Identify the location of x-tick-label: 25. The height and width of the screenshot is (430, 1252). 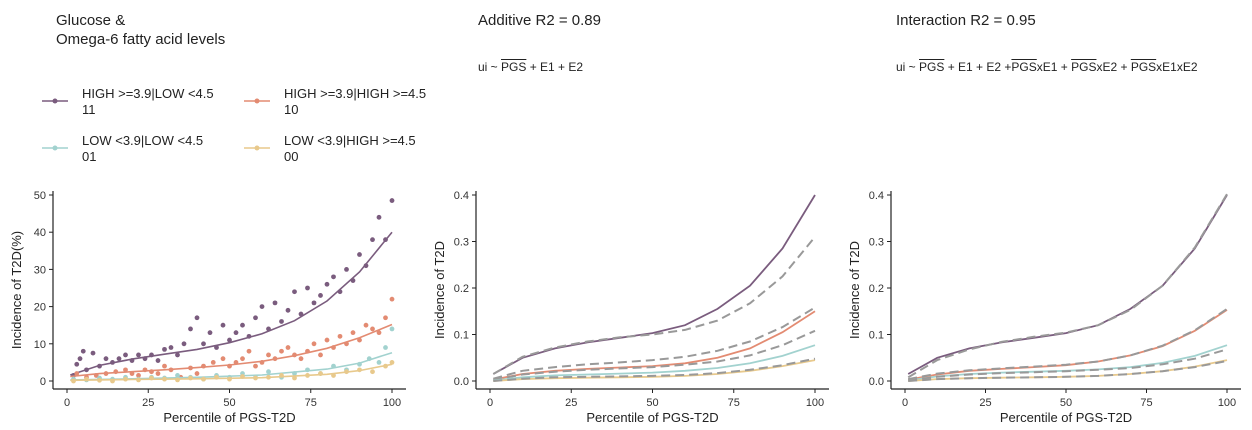
(571, 403).